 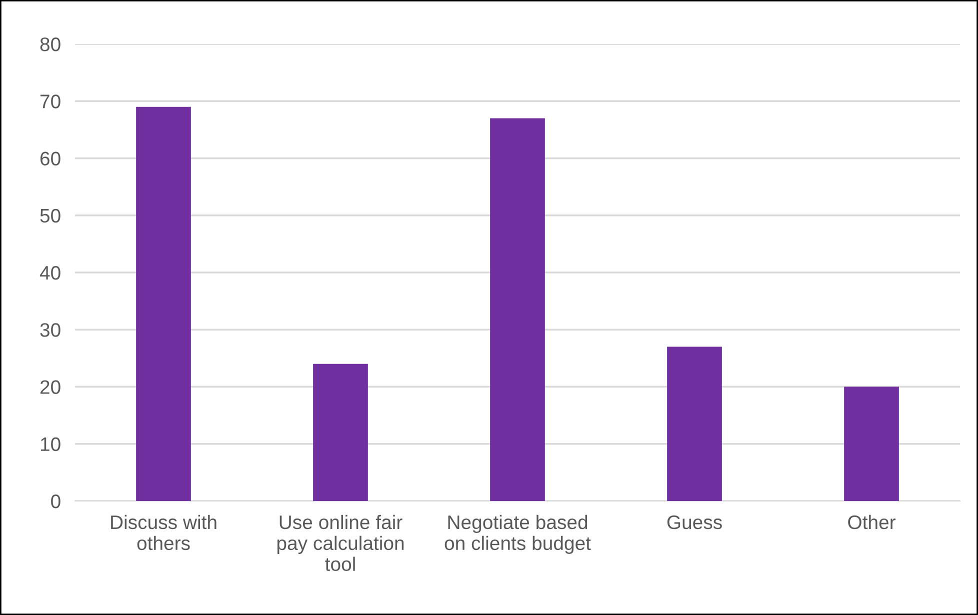 What do you see at coordinates (50, 273) in the screenshot?
I see `y-tick-label: 40` at bounding box center [50, 273].